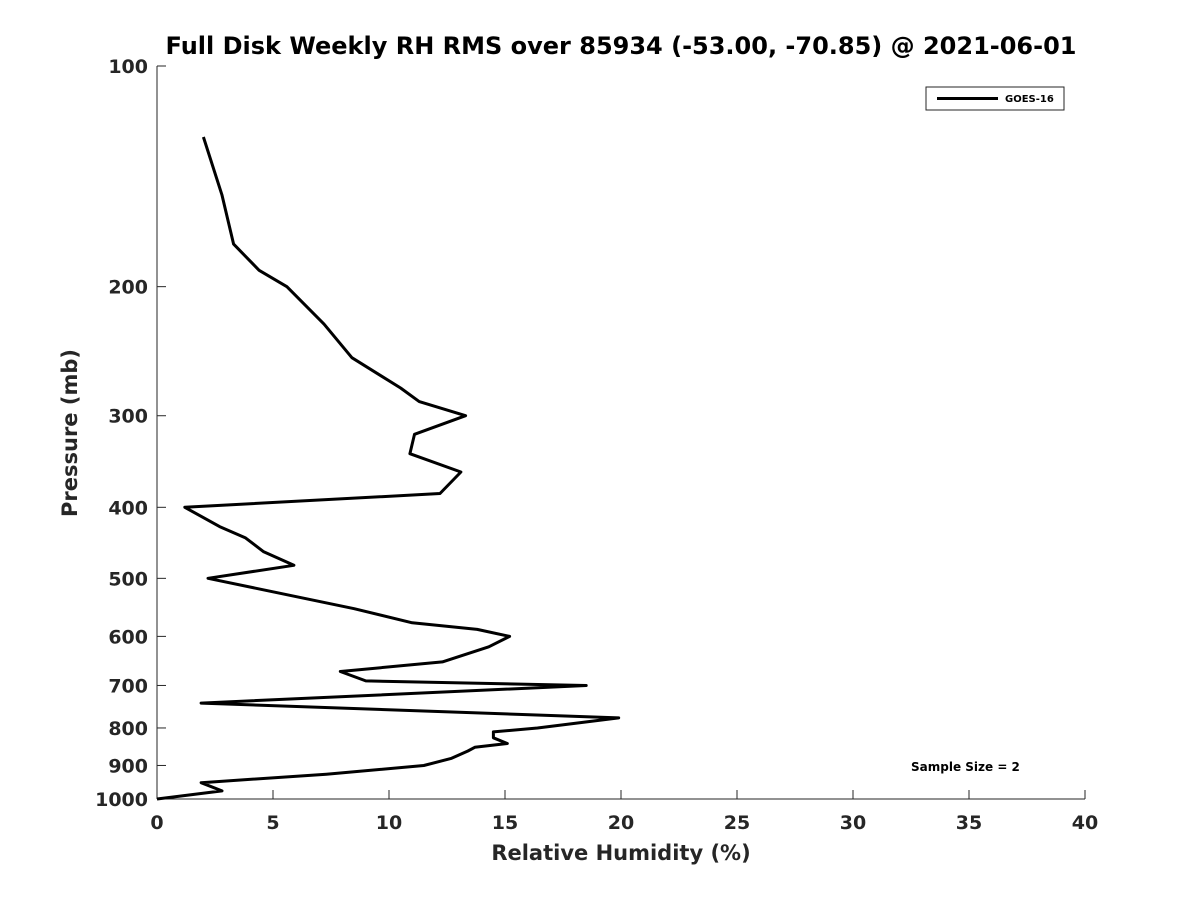 The height and width of the screenshot is (900, 1200). I want to click on y-ticks: 100 200 300 400 500 600 700 800 900 1000, so click(130, 433).